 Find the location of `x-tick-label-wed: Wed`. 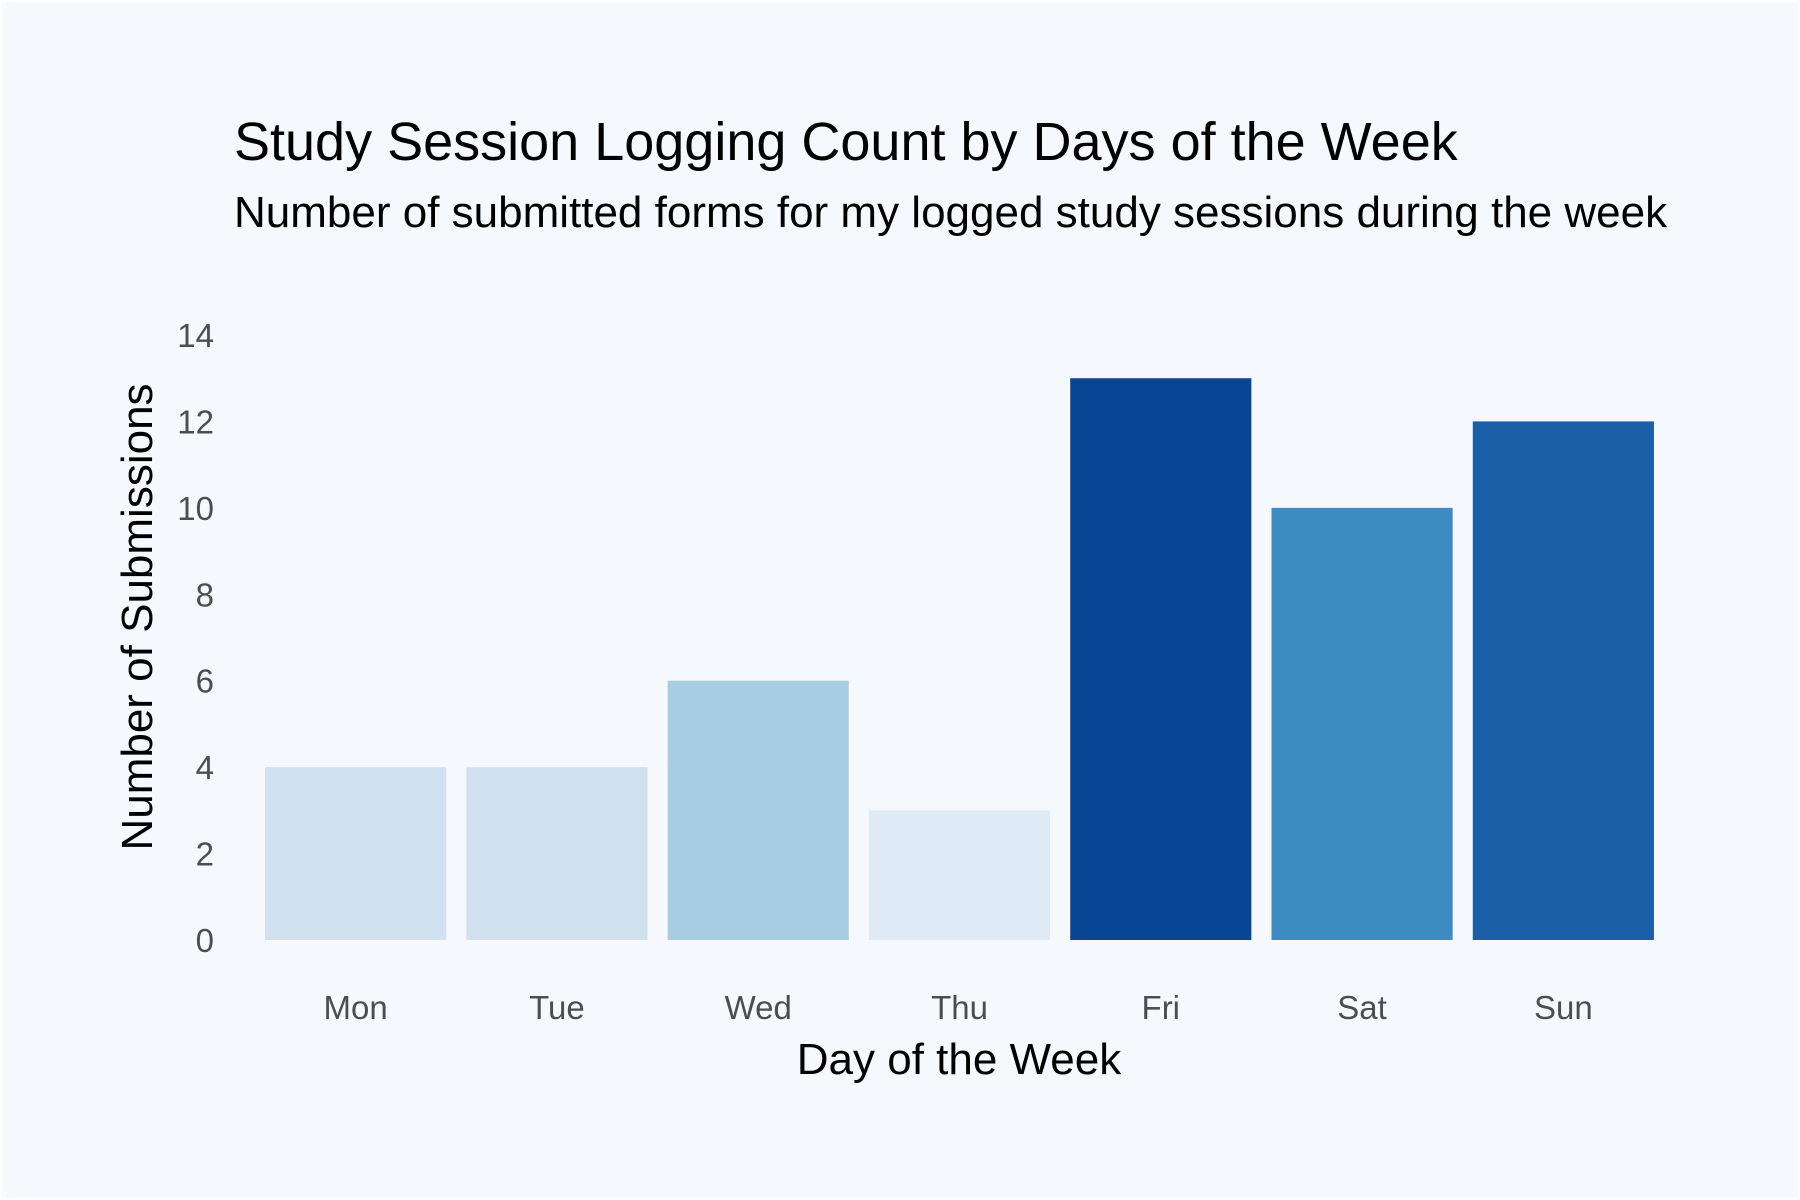

x-tick-label-wed: Wed is located at coordinates (758, 1007).